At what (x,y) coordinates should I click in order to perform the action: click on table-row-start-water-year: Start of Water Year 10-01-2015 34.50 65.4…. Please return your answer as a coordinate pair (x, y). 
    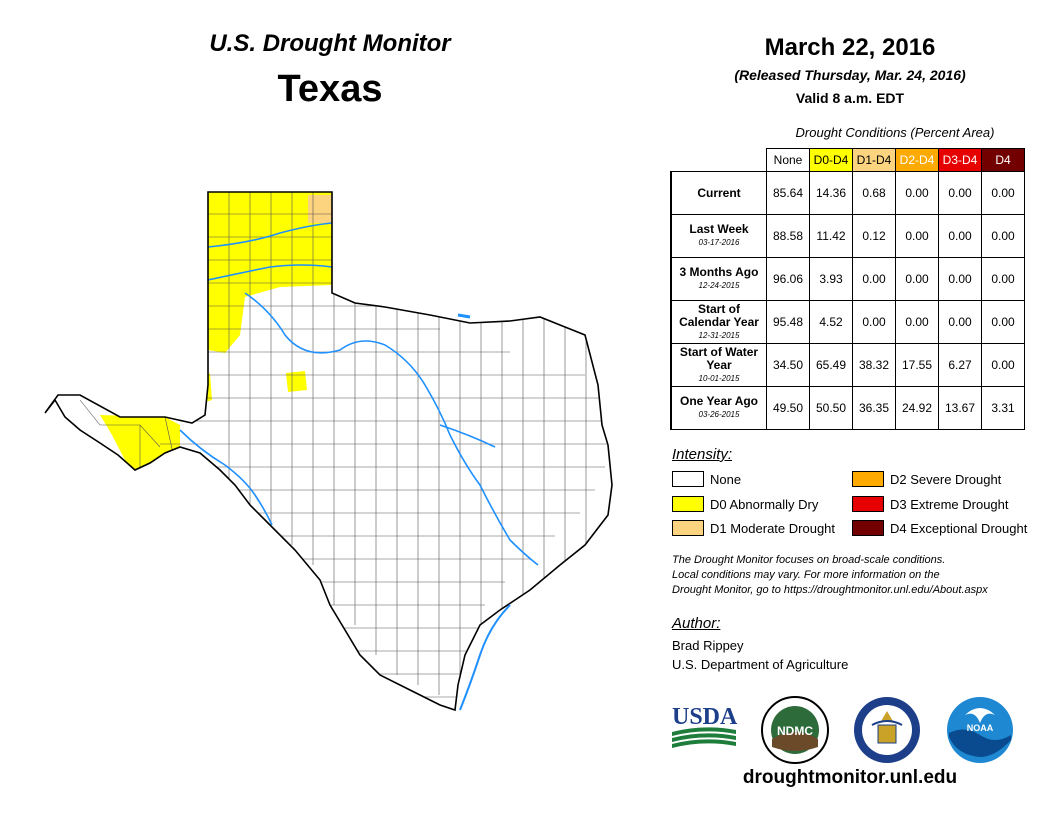
    Looking at the image, I should click on (847, 365).